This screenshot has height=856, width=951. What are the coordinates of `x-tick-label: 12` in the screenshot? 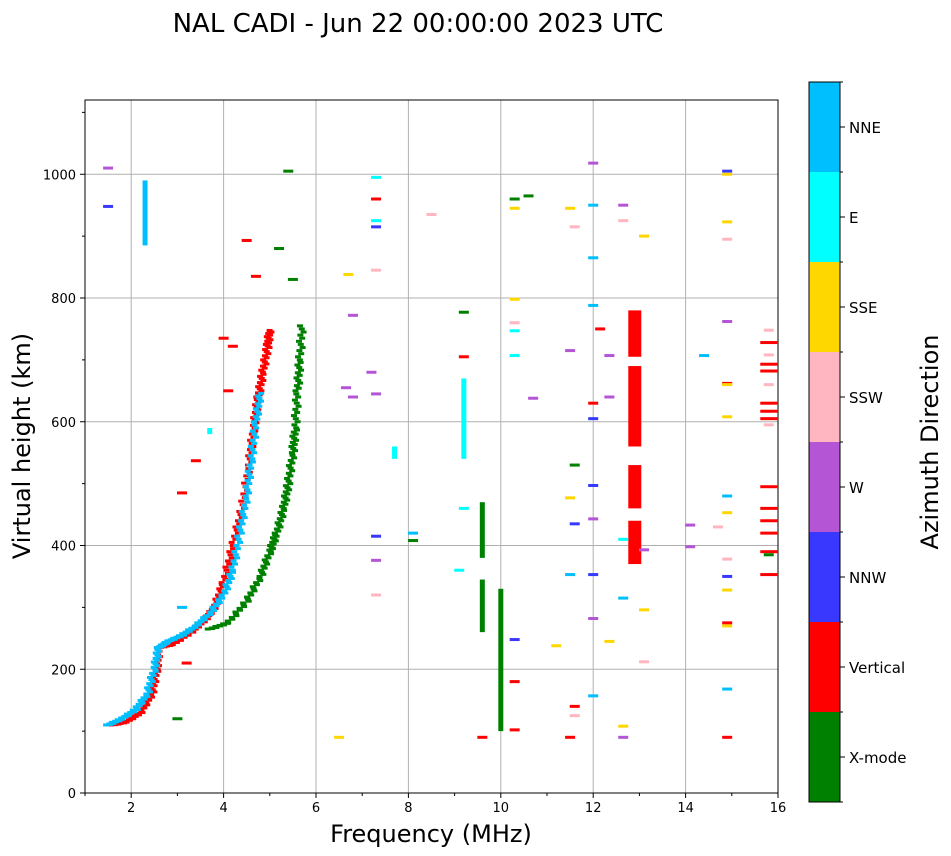 It's located at (593, 808).